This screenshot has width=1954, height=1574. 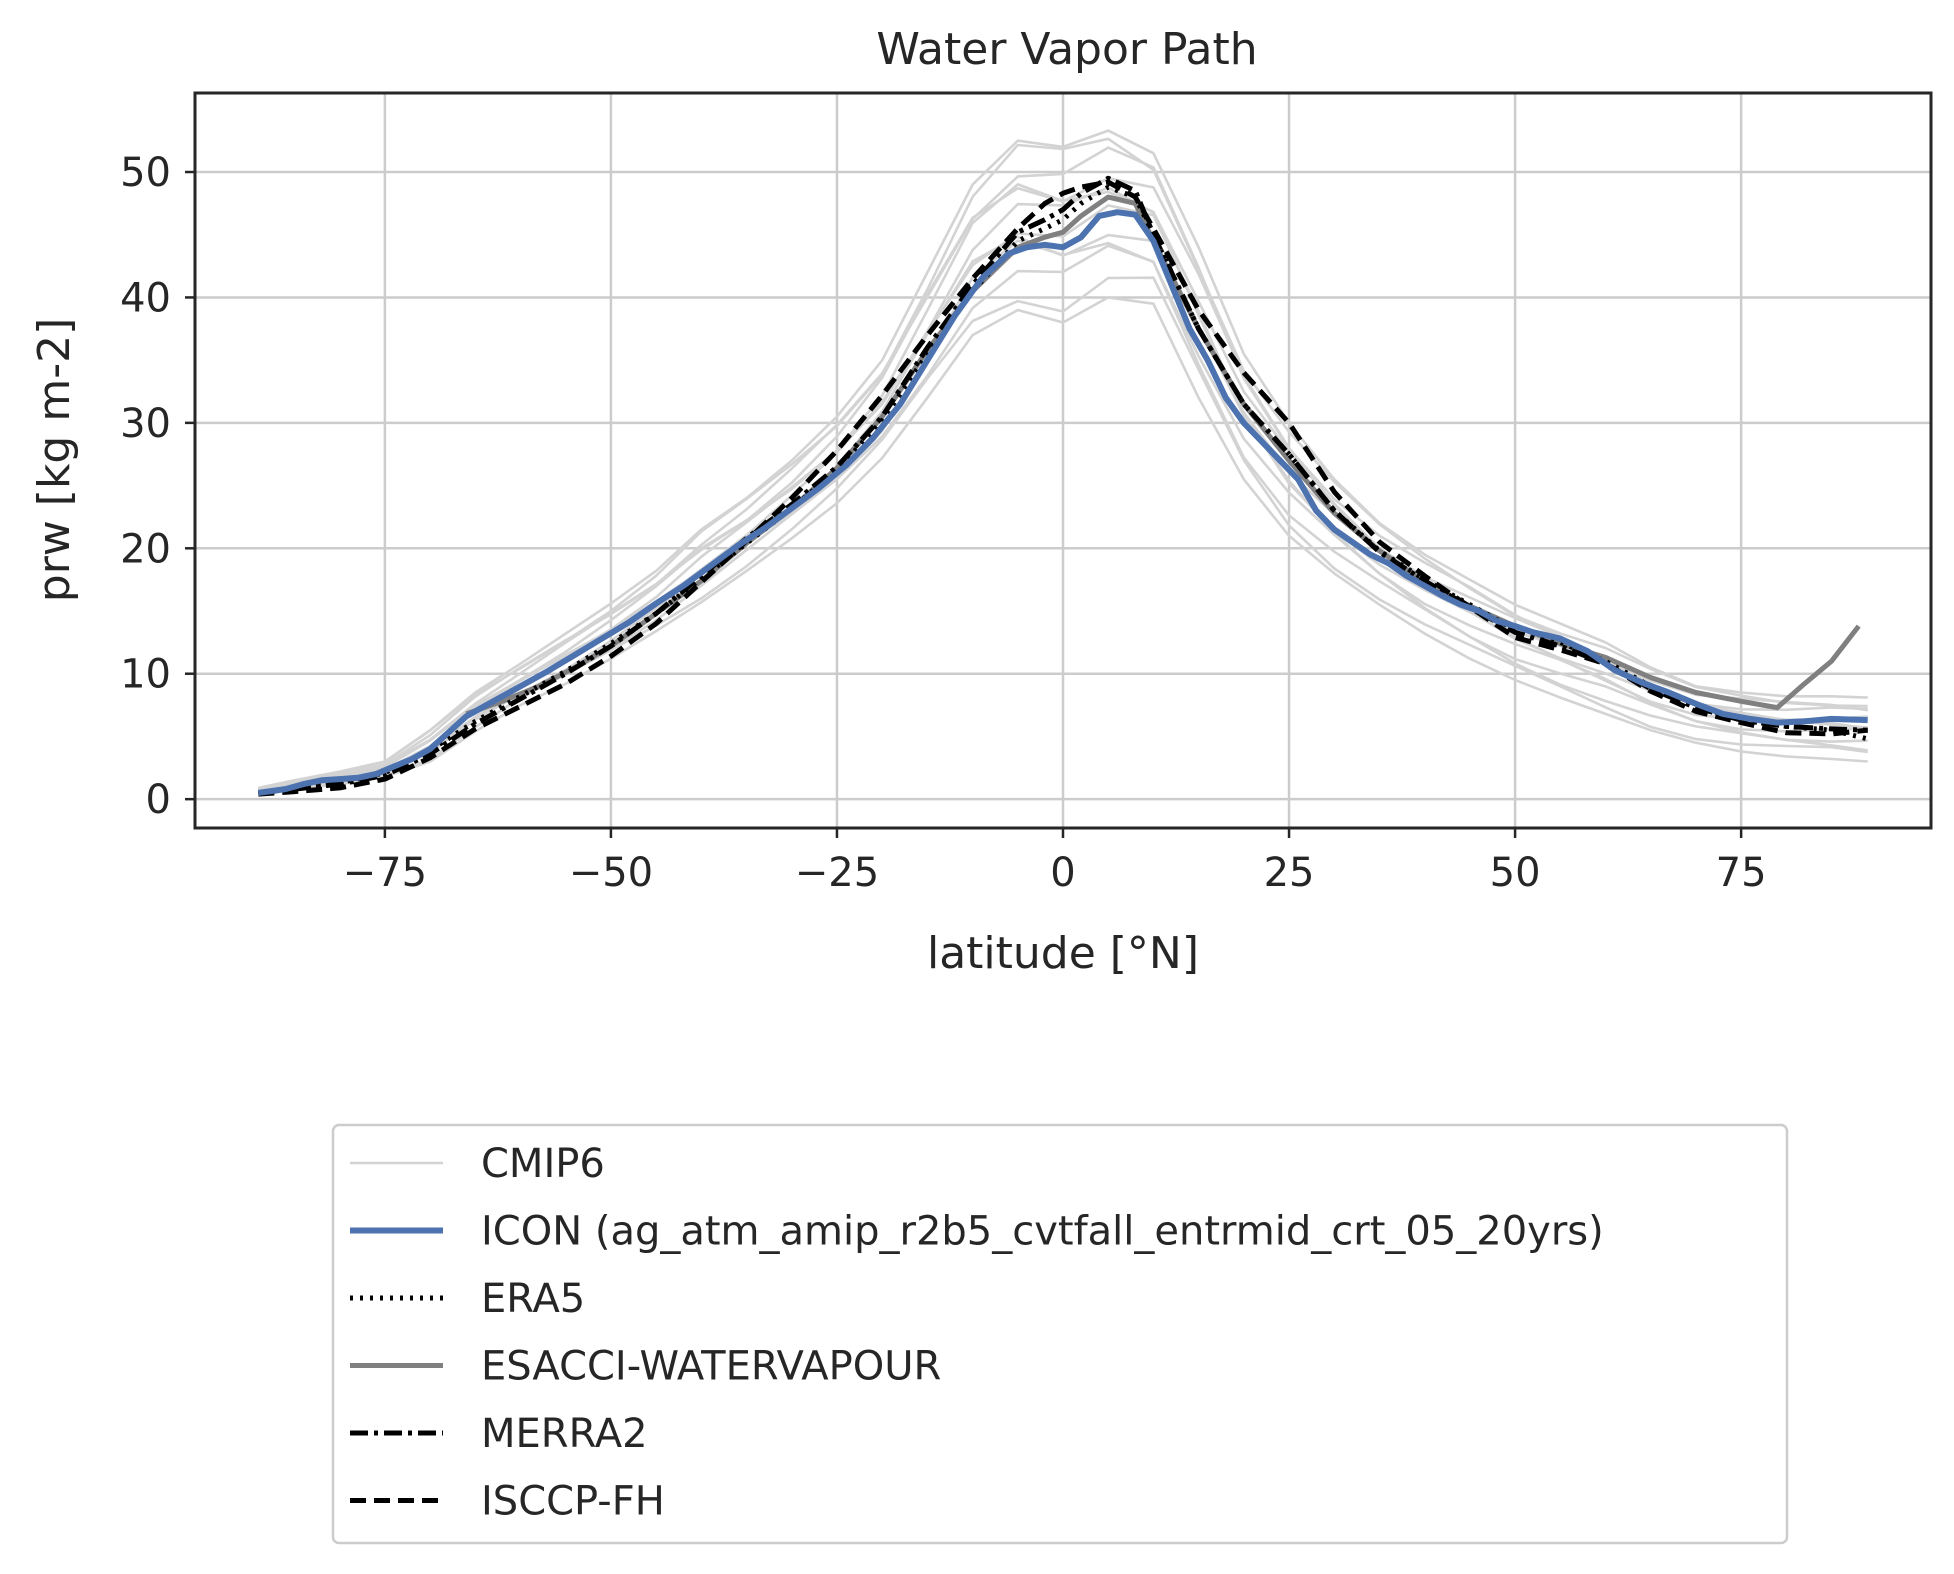 I want to click on legend-label: ERA5, so click(x=533, y=1299).